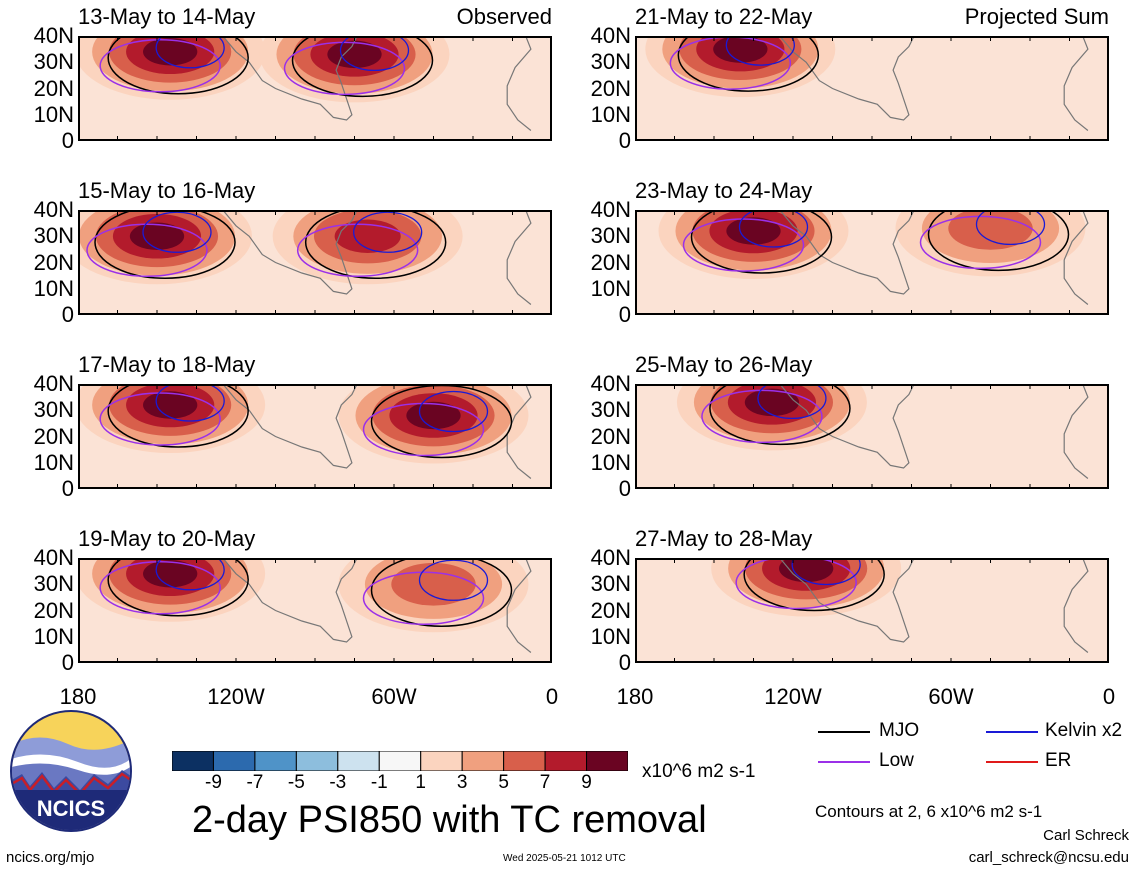 This screenshot has height=871, width=1135. What do you see at coordinates (724, 16) in the screenshot?
I see `panel-period-title: 21-May to 22-May` at bounding box center [724, 16].